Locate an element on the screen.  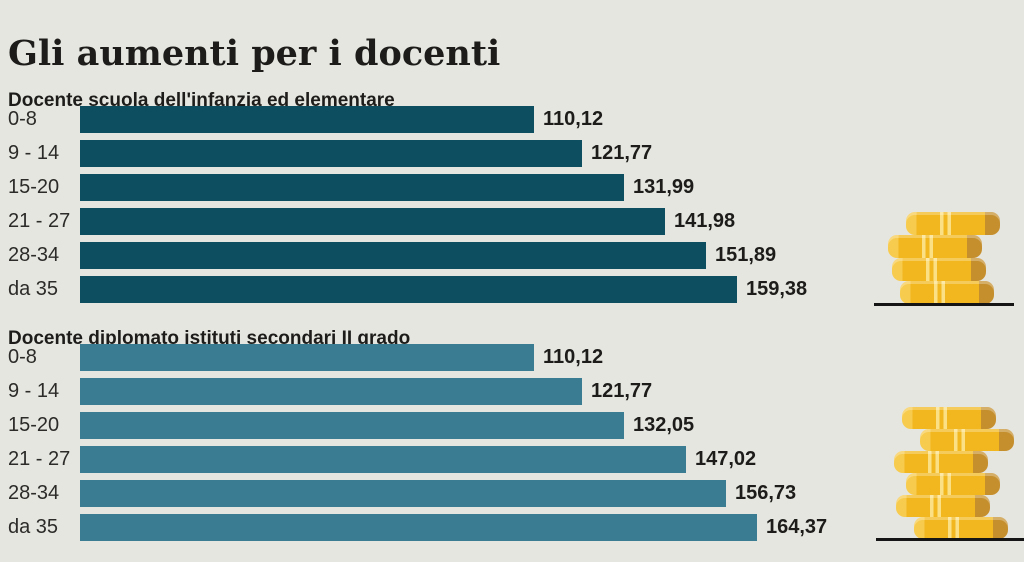
bar-row: da 35 164,37 is located at coordinates (512, 527).